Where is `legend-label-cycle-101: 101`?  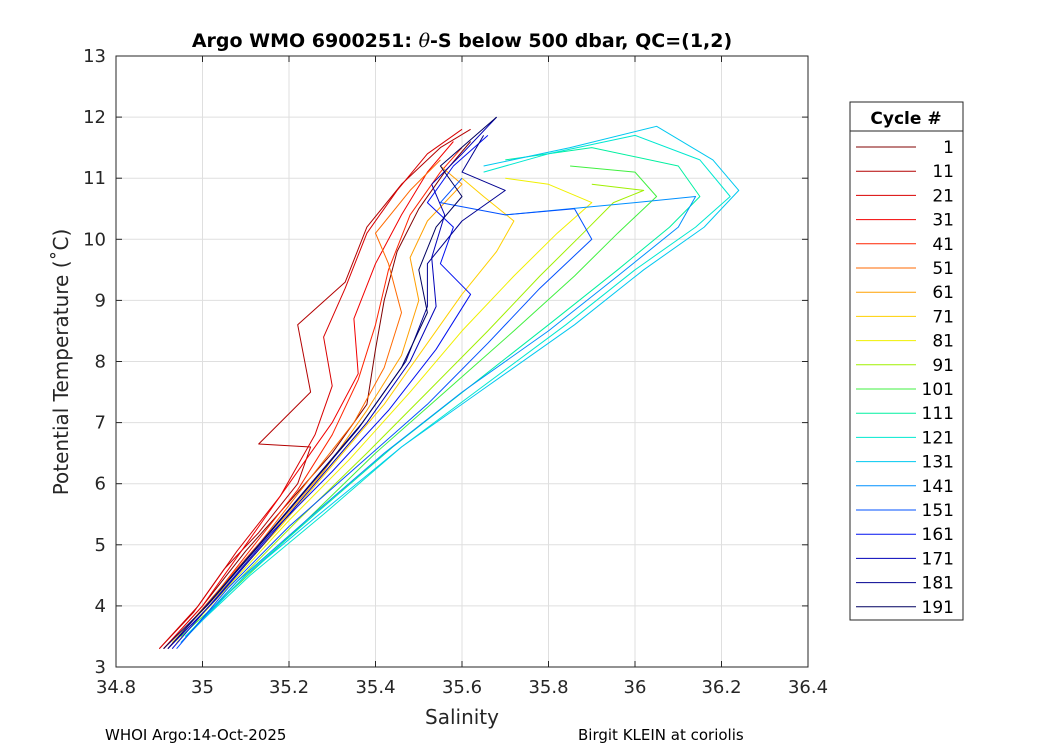
legend-label-cycle-101: 101 is located at coordinates (938, 390).